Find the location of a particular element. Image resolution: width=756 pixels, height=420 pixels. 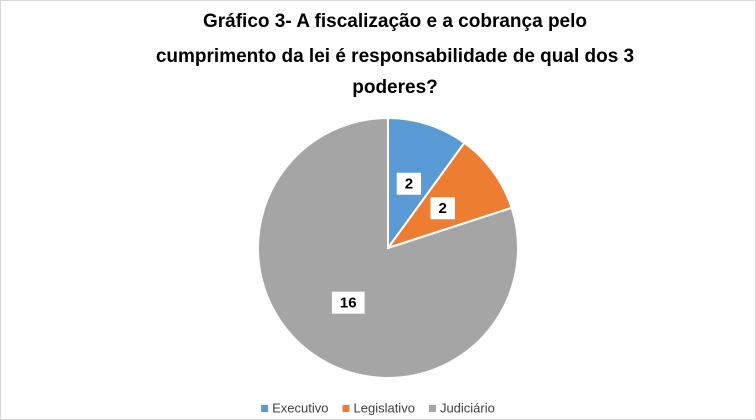

legend-label: Executivo is located at coordinates (300, 407).